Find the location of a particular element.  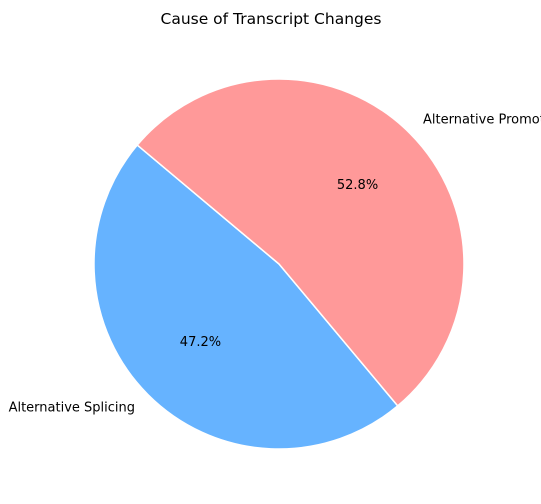

chart-title: Cause of Transcript Changes is located at coordinates (271, 19).